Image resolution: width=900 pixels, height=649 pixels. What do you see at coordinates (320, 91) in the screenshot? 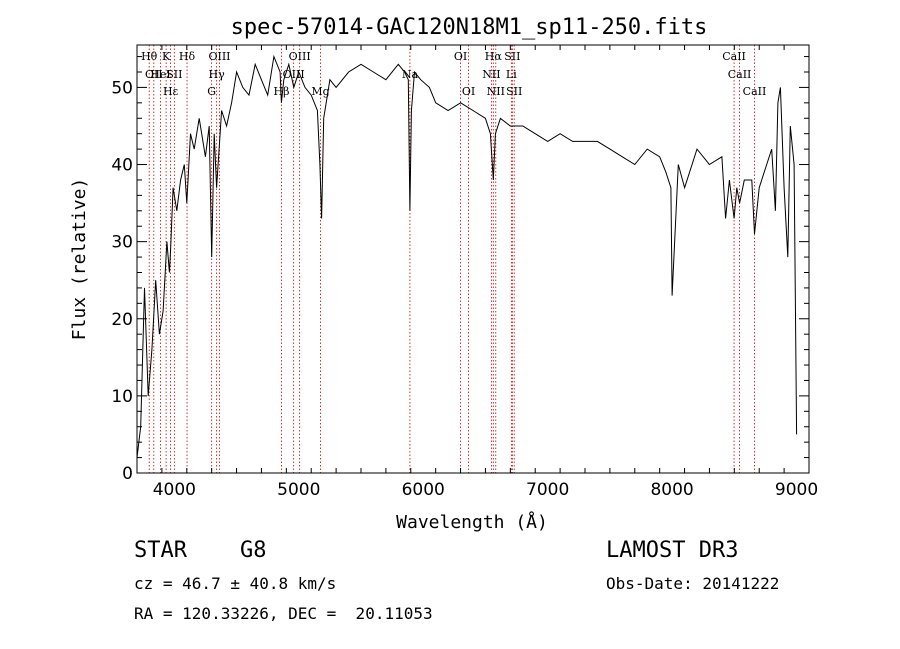
I see `line-label-13: Mg` at bounding box center [320, 91].